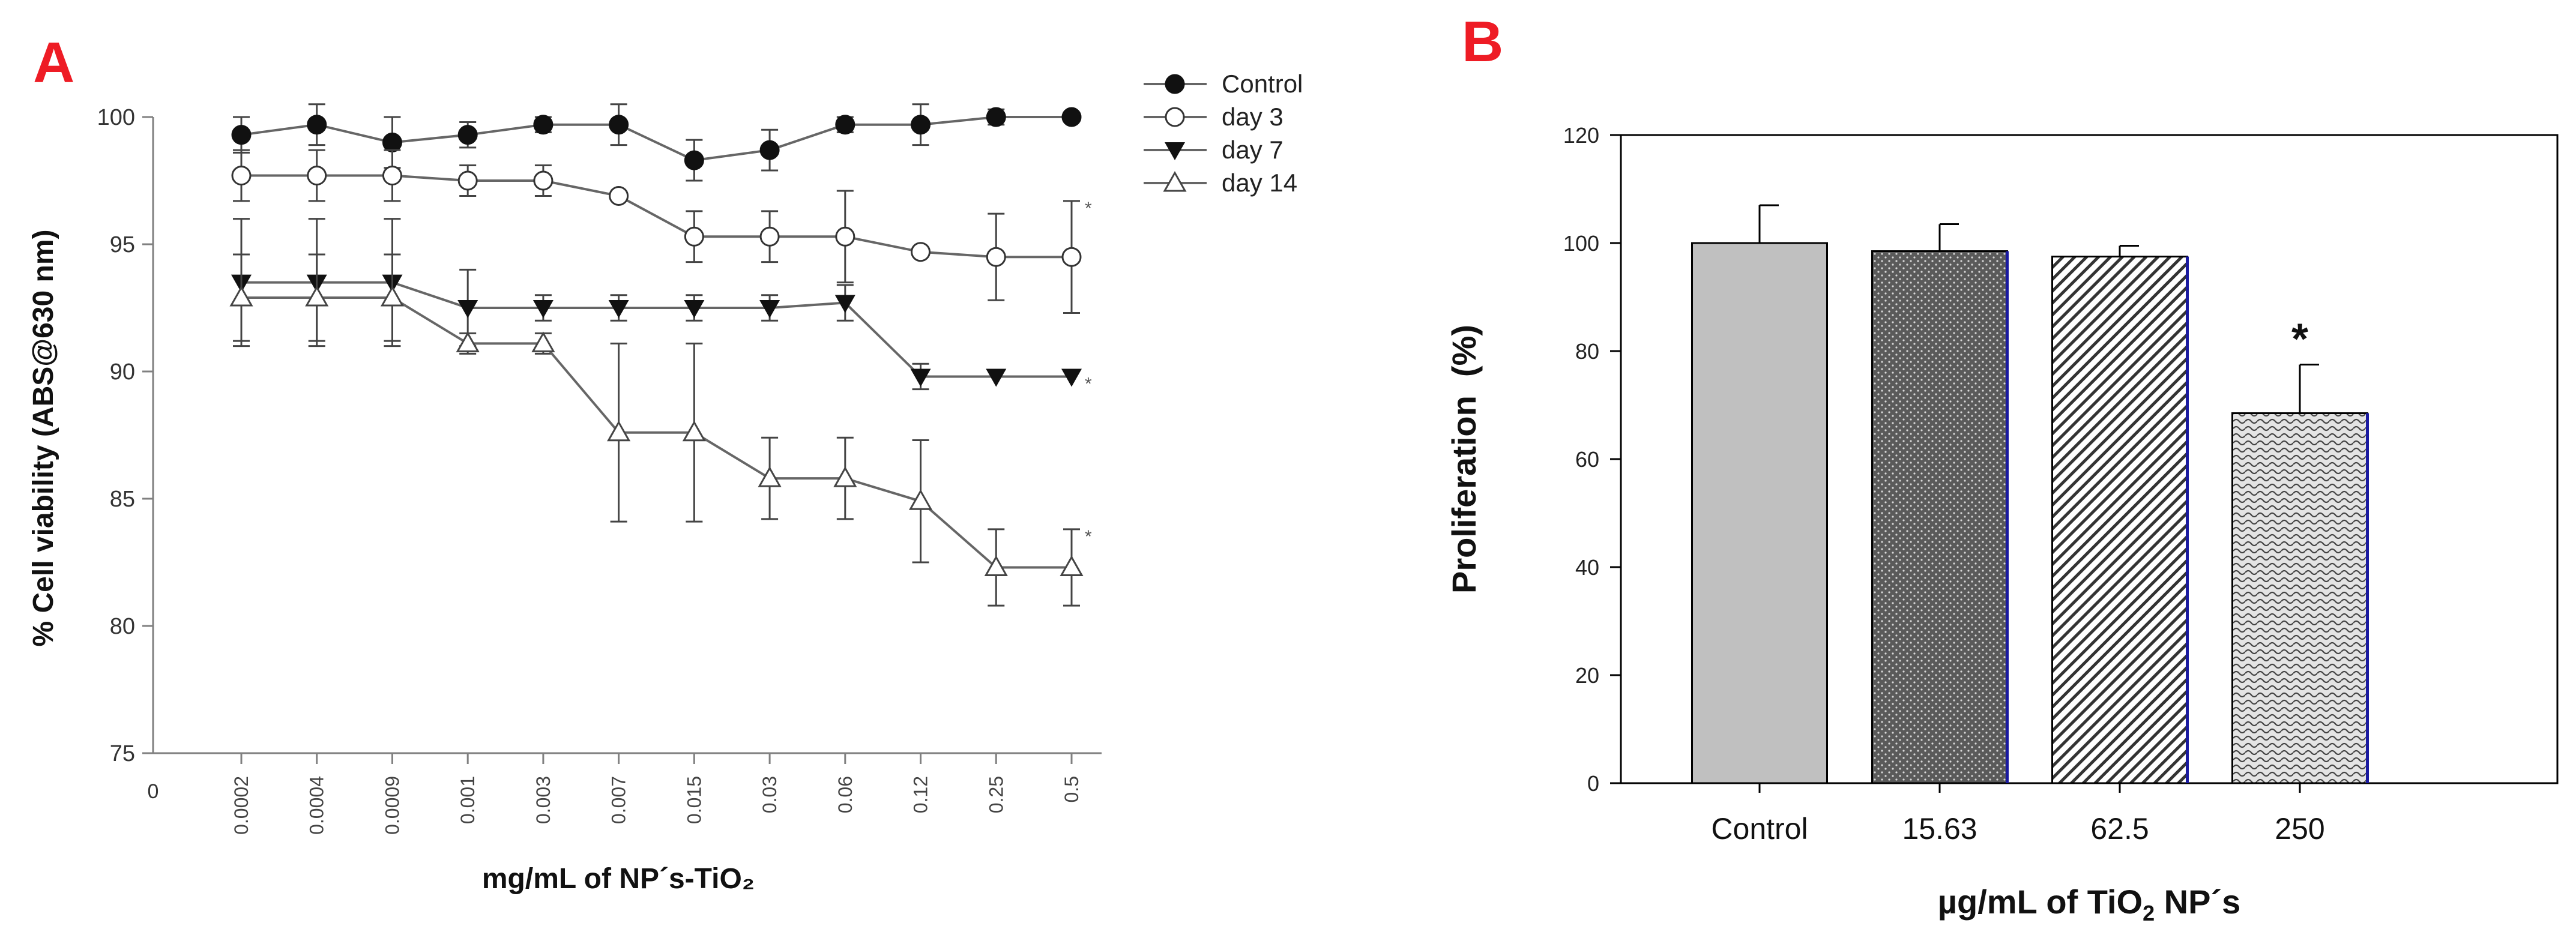 This screenshot has width=2576, height=929. Describe the element at coordinates (1587, 567) in the screenshot. I see `y-tick-label: 40` at that location.